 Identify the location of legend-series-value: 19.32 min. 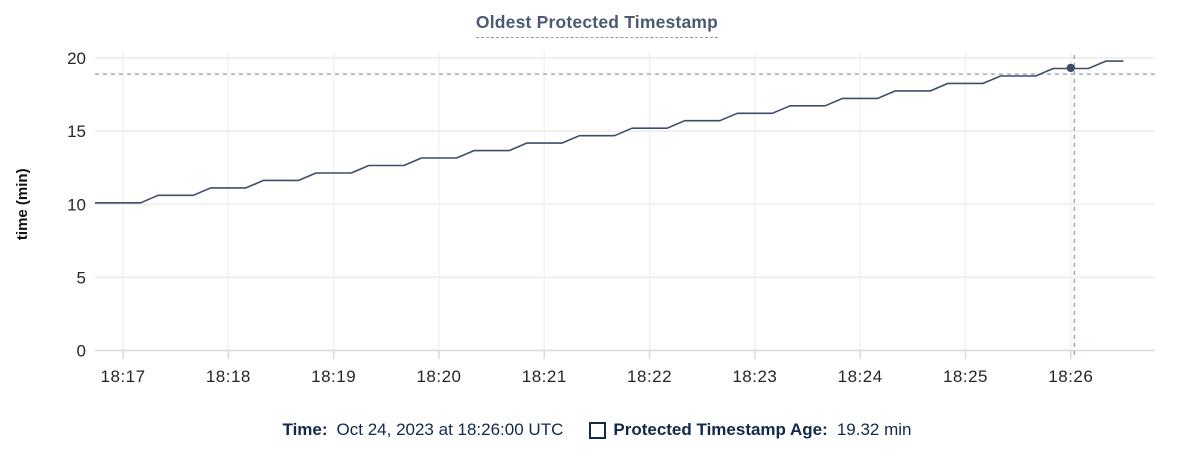
(874, 429).